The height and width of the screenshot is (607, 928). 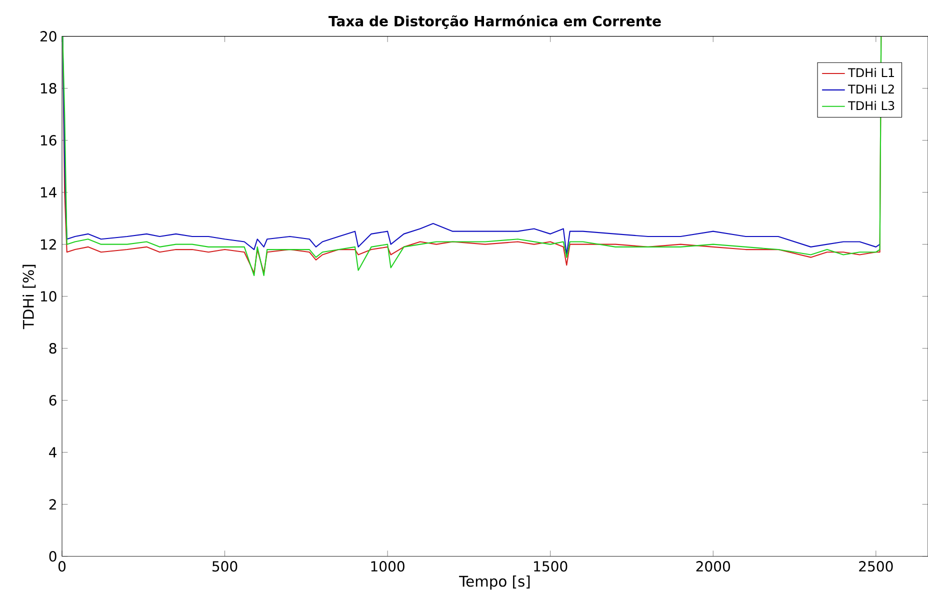 I want to click on y-tick-label: 8, so click(x=52, y=348).